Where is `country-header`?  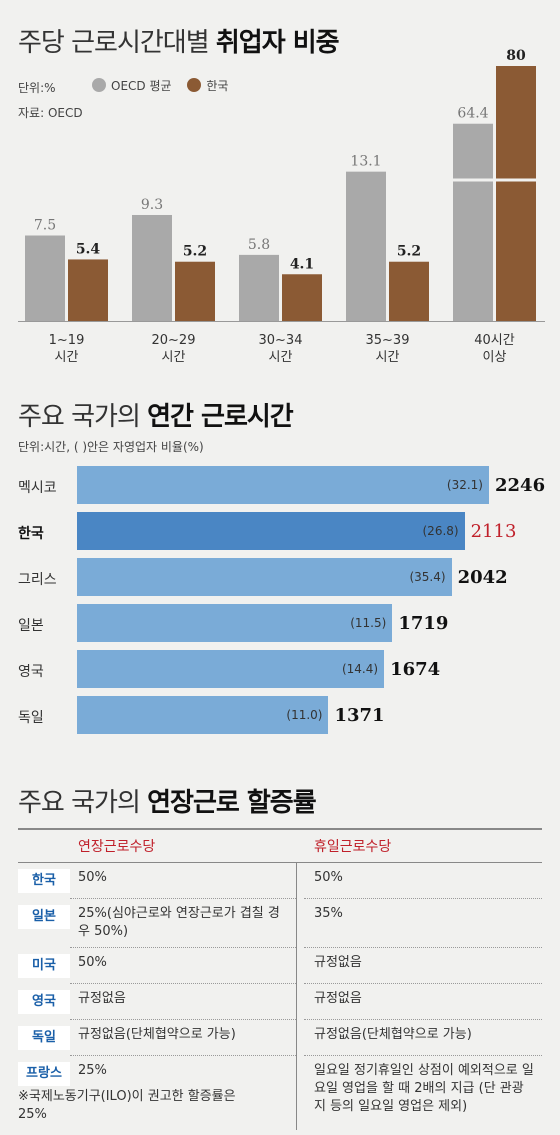 country-header is located at coordinates (44, 845).